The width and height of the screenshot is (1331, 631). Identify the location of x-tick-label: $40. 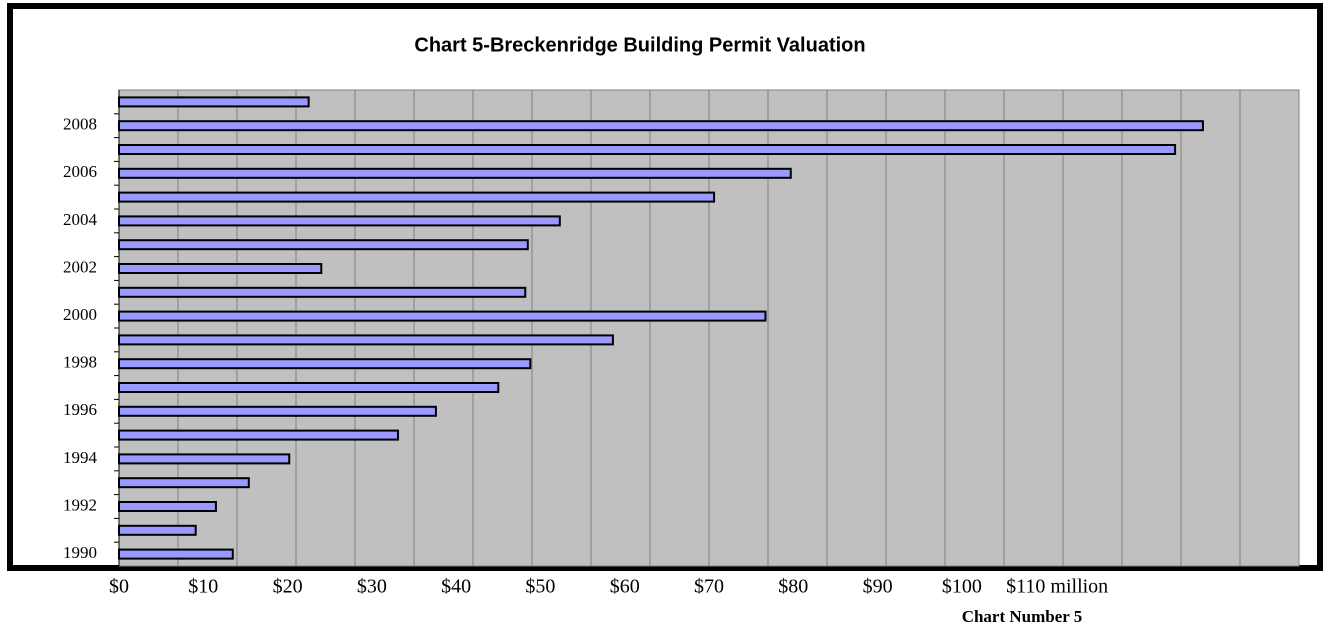
(456, 587).